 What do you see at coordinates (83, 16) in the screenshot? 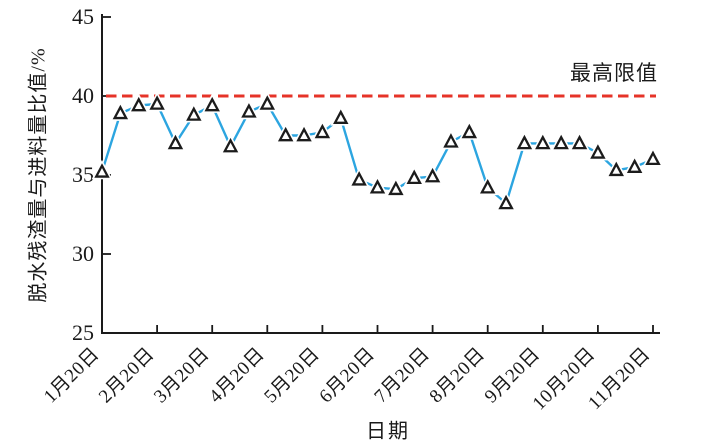
I see `y-tick-label: 45` at bounding box center [83, 16].